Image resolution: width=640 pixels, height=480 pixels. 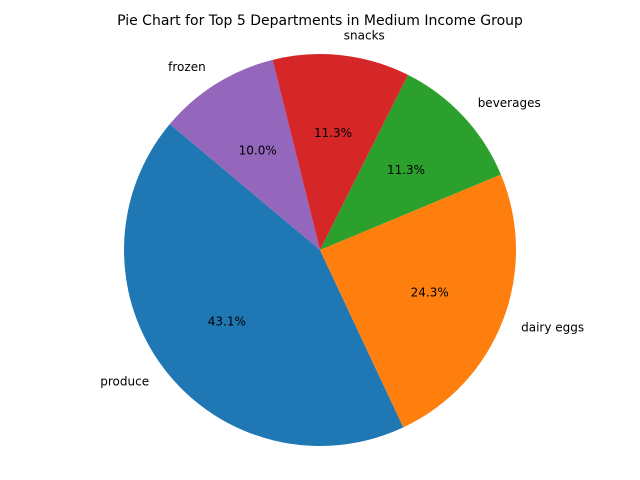 What do you see at coordinates (364, 36) in the screenshot?
I see `pie-category-label: snacks` at bounding box center [364, 36].